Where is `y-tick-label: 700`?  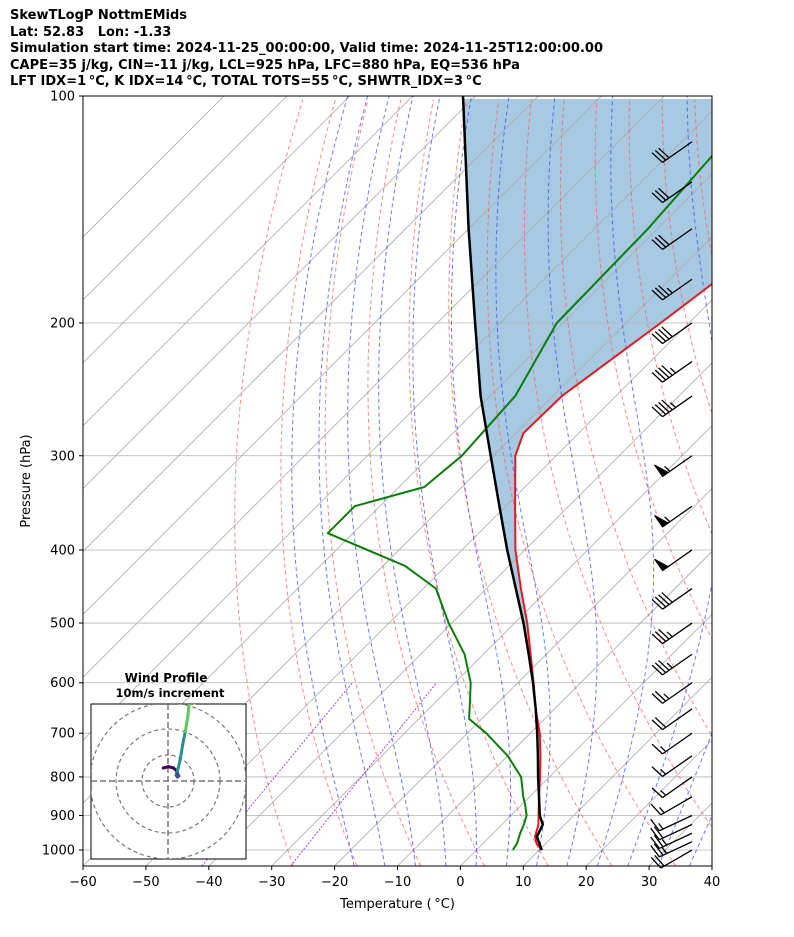
y-tick-label: 700 is located at coordinates (62, 734).